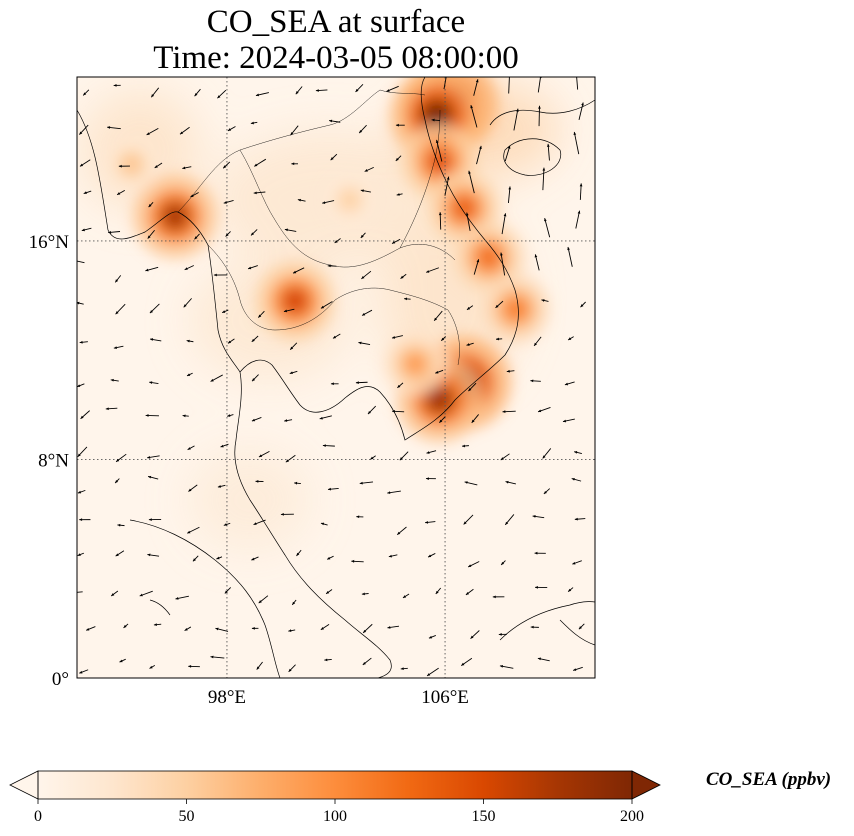 Image resolution: width=854 pixels, height=836 pixels. Describe the element at coordinates (769, 779) in the screenshot. I see `colorbar-label: CO_SEA (ppbv)` at that location.